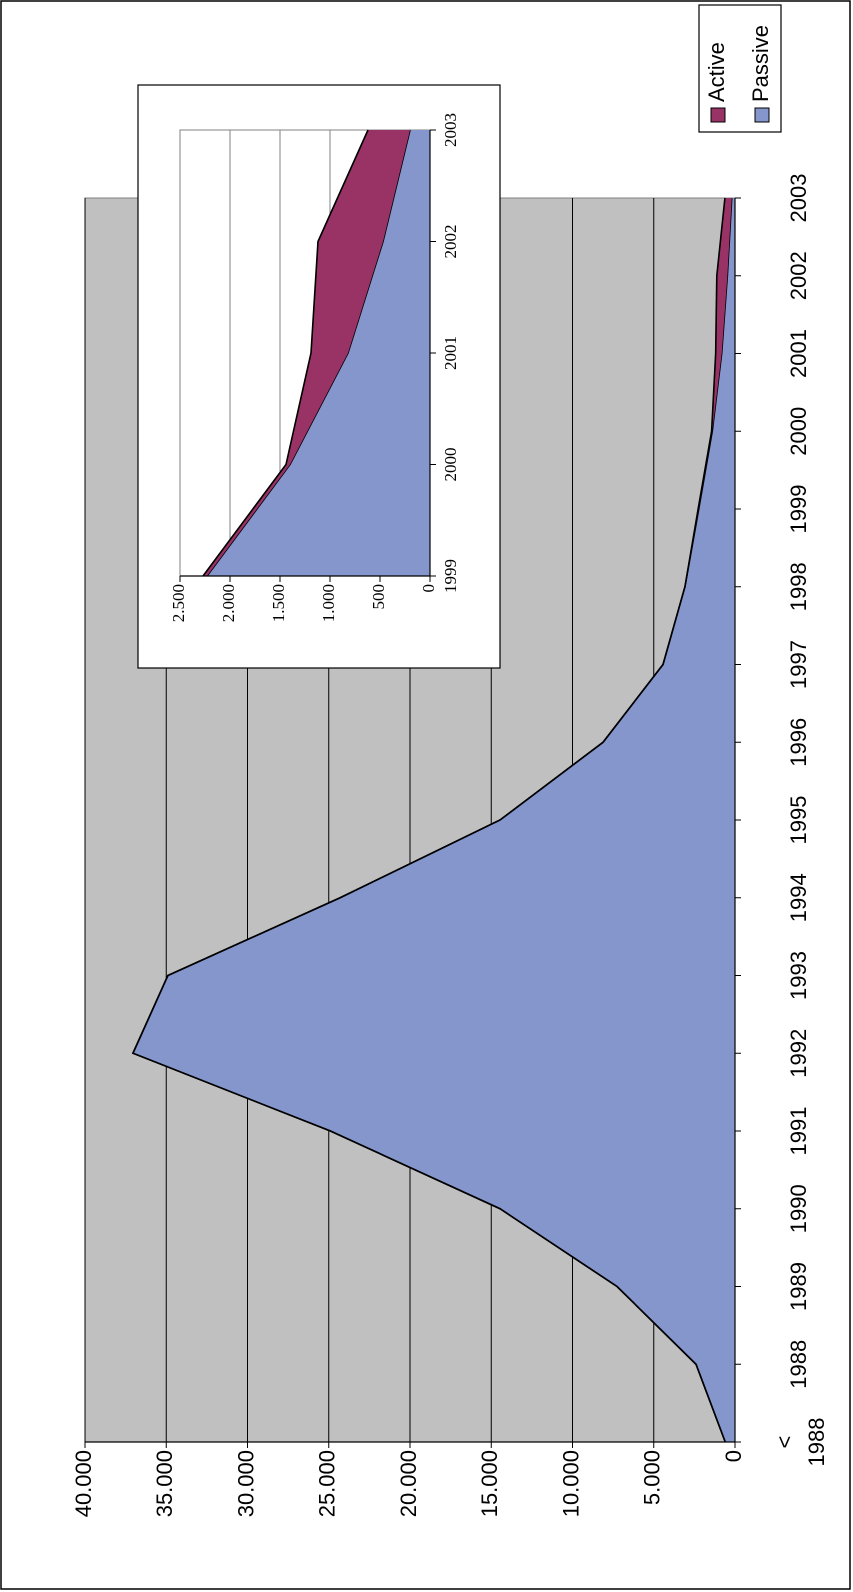 The width and height of the screenshot is (853, 1592). I want to click on legend-label: Active, so click(716, 72).